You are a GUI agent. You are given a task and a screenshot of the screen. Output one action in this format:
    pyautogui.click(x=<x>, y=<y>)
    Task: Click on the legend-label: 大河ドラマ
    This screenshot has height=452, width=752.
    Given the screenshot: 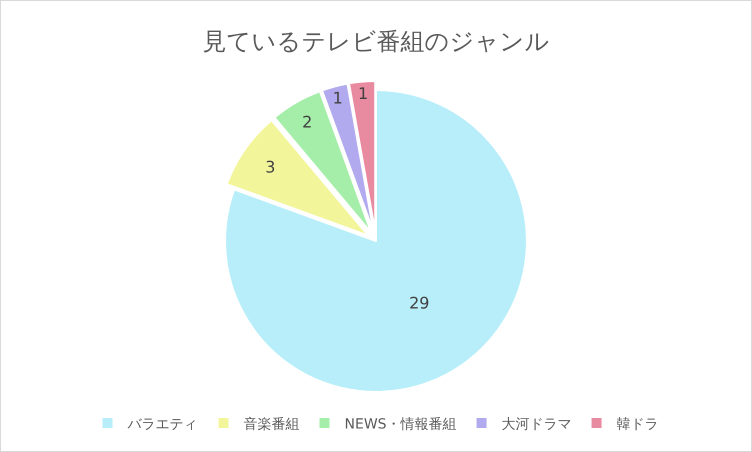 What is the action you would take?
    pyautogui.click(x=537, y=424)
    